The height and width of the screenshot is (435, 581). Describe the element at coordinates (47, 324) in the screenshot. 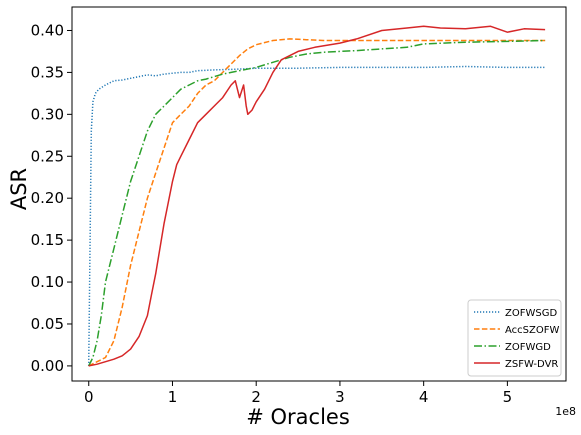

I see `y-tick-label: 0.05` at that location.